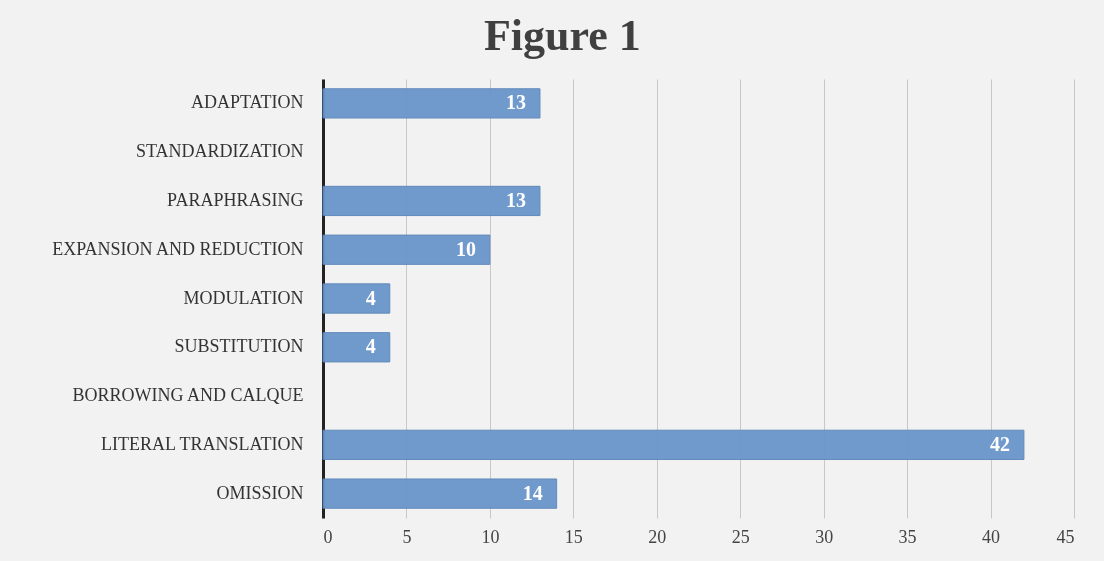 This screenshot has height=561, width=1104. Describe the element at coordinates (824, 536) in the screenshot. I see `x-tick-label: 30` at that location.